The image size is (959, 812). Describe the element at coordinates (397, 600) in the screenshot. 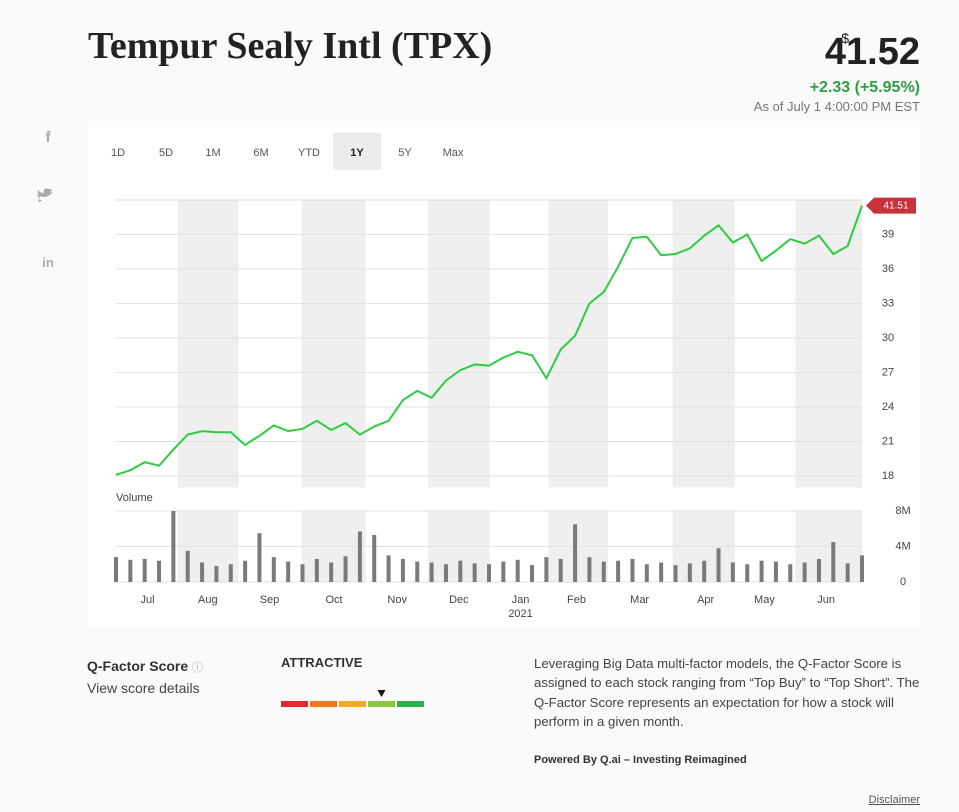

I see `x-tick-label: Nov` at that location.